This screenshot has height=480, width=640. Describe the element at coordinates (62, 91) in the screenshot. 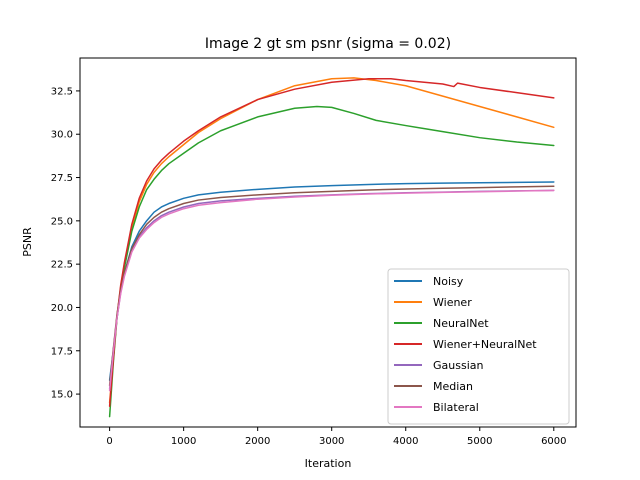

I see `y-tick-label: 32.5` at that location.